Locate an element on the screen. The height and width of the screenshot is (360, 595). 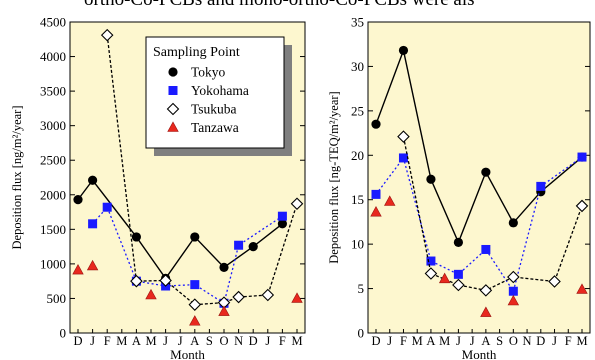
y-tick-label: 25 is located at coordinates (357, 110).